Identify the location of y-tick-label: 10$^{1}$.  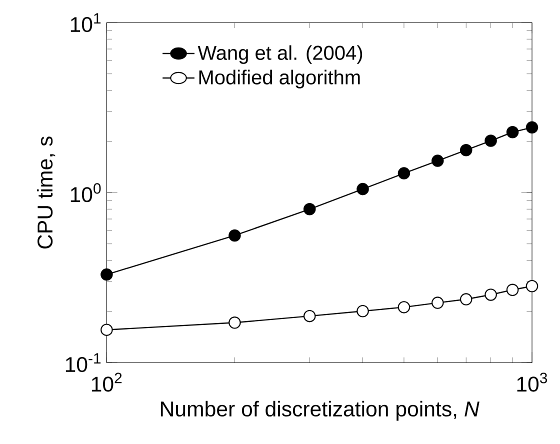
(85, 22).